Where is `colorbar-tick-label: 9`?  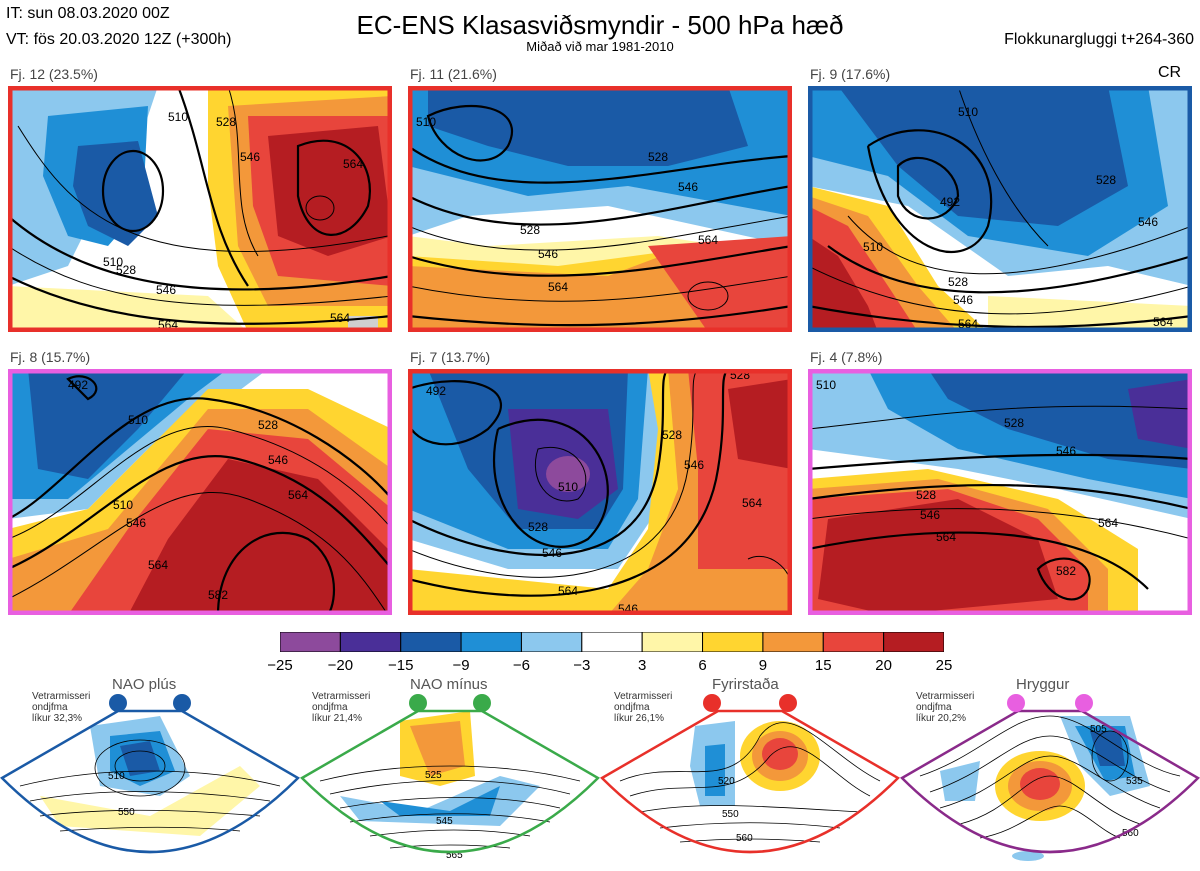
colorbar-tick-label: 9 is located at coordinates (763, 665).